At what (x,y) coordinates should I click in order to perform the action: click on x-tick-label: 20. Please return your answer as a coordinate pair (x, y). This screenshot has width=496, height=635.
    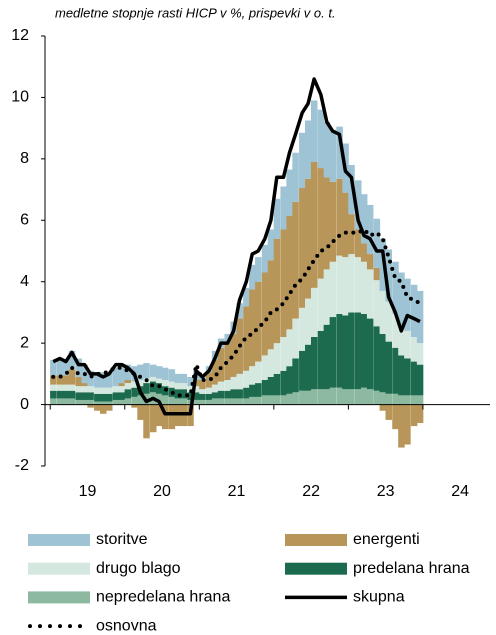
    Looking at the image, I should click on (162, 491).